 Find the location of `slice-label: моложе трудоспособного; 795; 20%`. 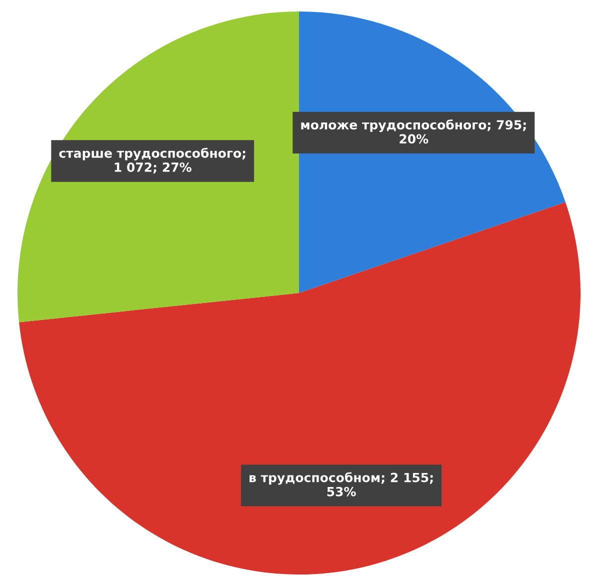

slice-label: моложе трудоспособного; 795; 20% is located at coordinates (413, 131).